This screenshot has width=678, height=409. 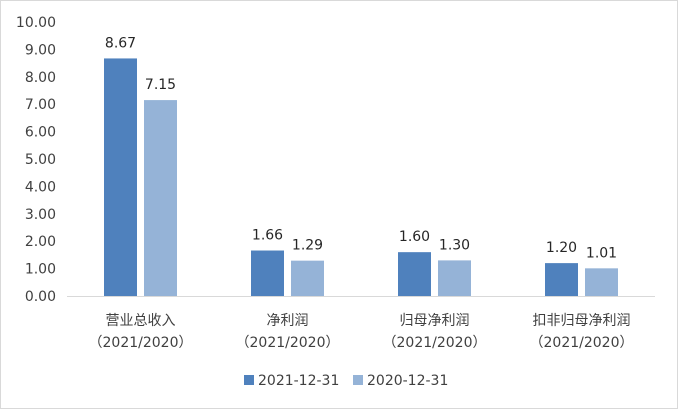 What do you see at coordinates (407, 381) in the screenshot?
I see `legend-label: 2020-12-31` at bounding box center [407, 381].